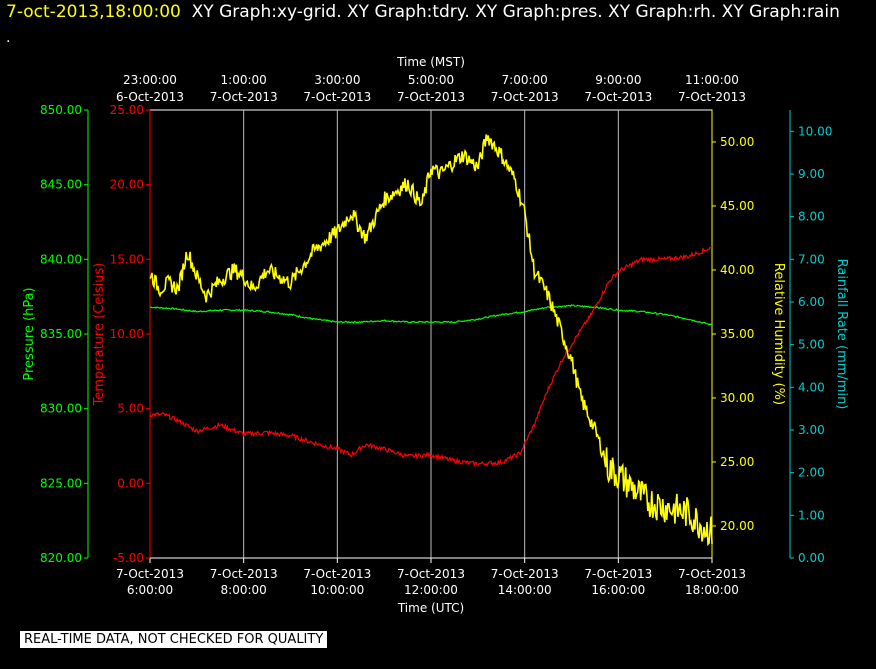 The image size is (876, 669). Describe the element at coordinates (337, 590) in the screenshot. I see `x-tick-label-bottom-time: 10:00:00` at that location.